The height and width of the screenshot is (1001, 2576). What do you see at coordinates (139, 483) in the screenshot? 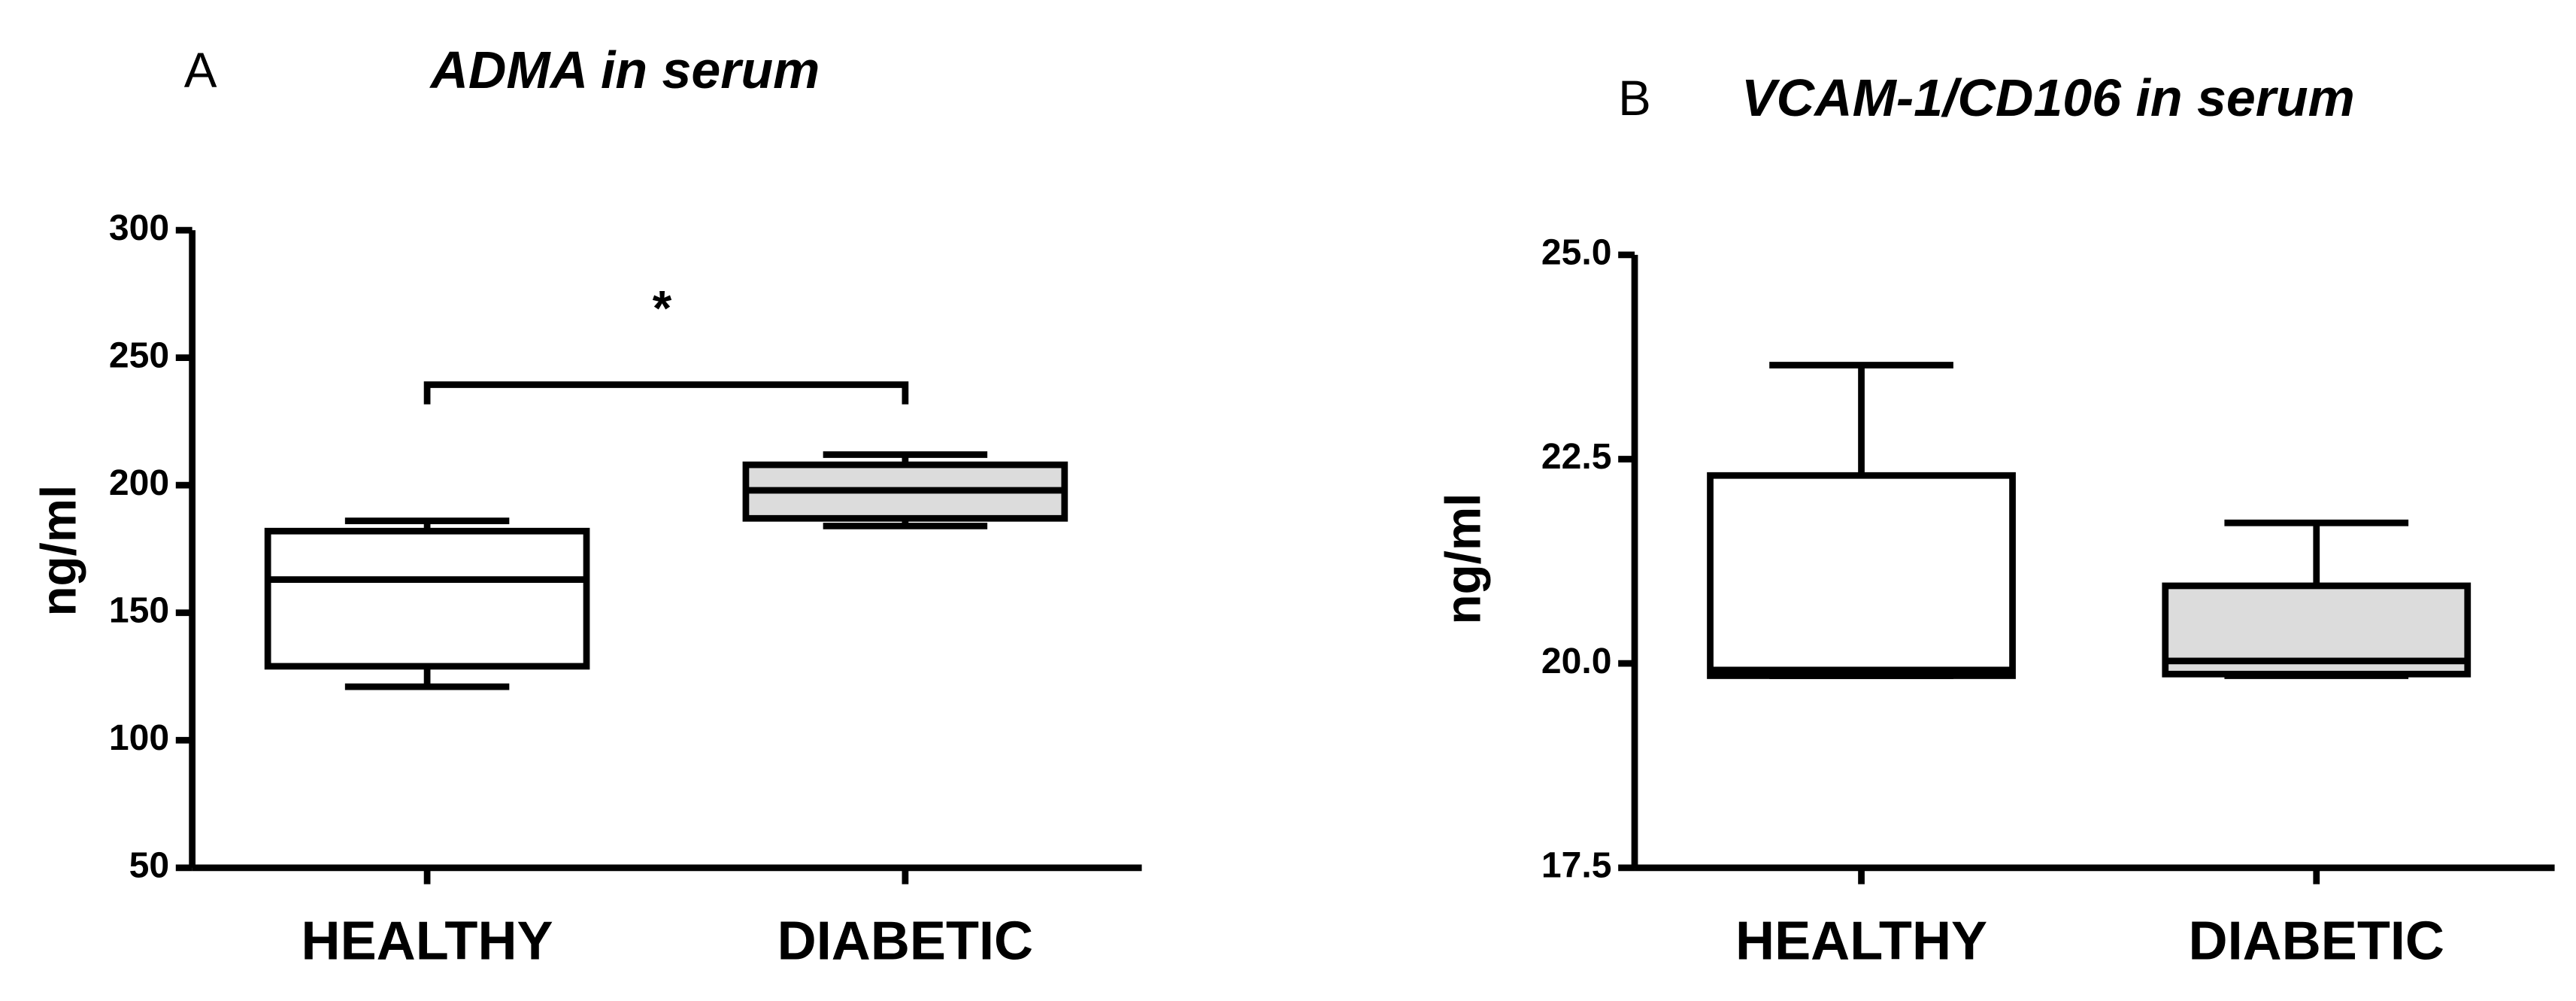
I see `y-tick-label: 200` at bounding box center [139, 483].